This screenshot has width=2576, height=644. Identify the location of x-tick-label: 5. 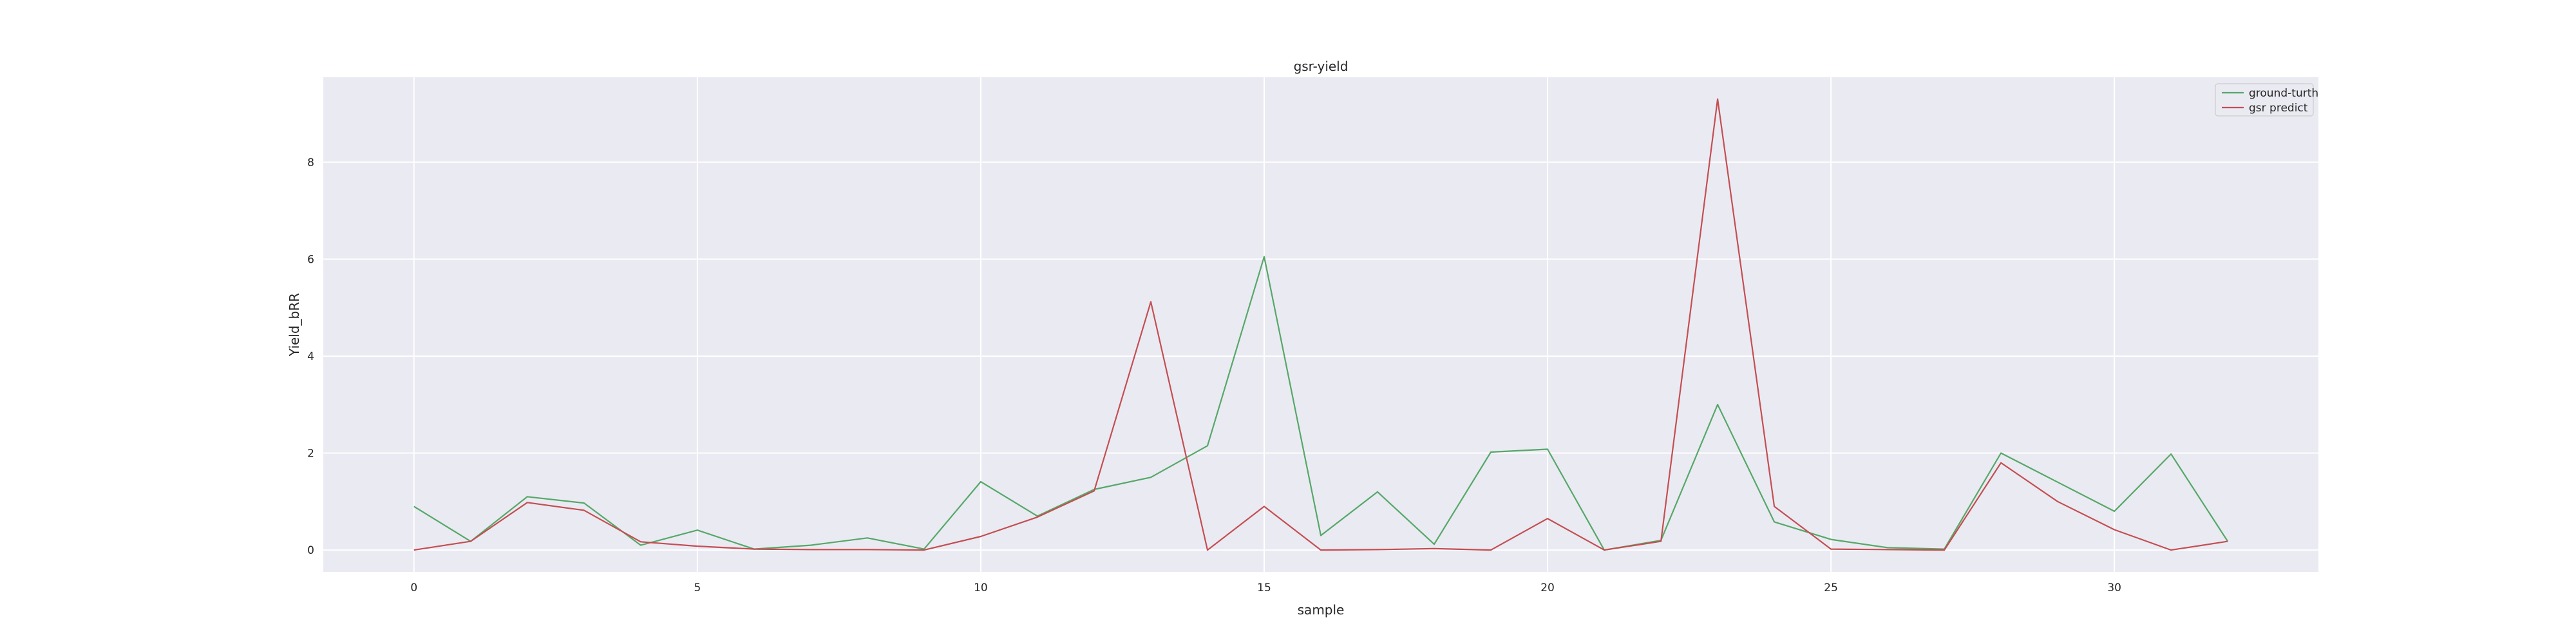
(697, 588).